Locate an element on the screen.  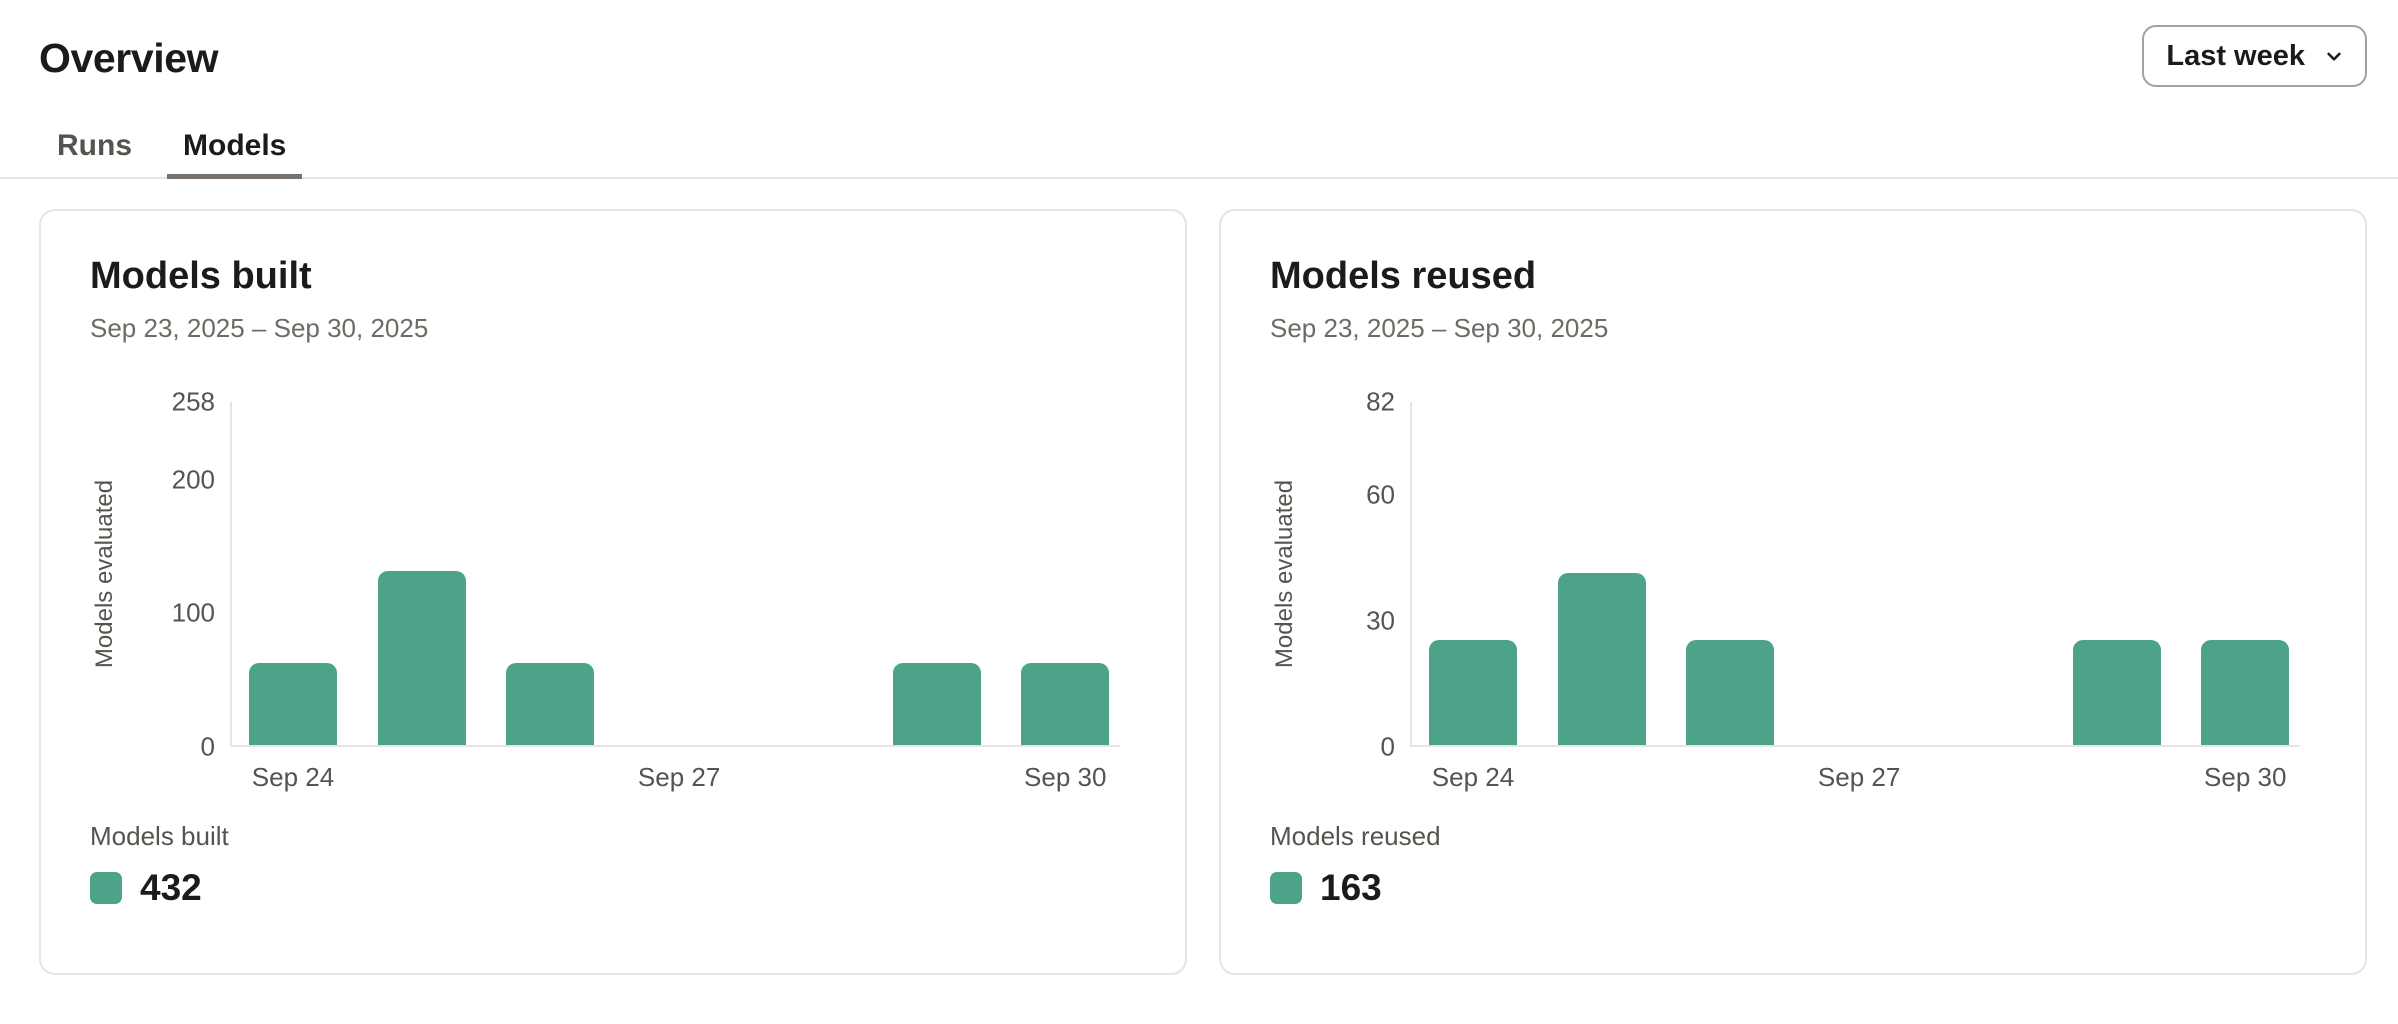
time-range-value: Last week is located at coordinates (2235, 55).